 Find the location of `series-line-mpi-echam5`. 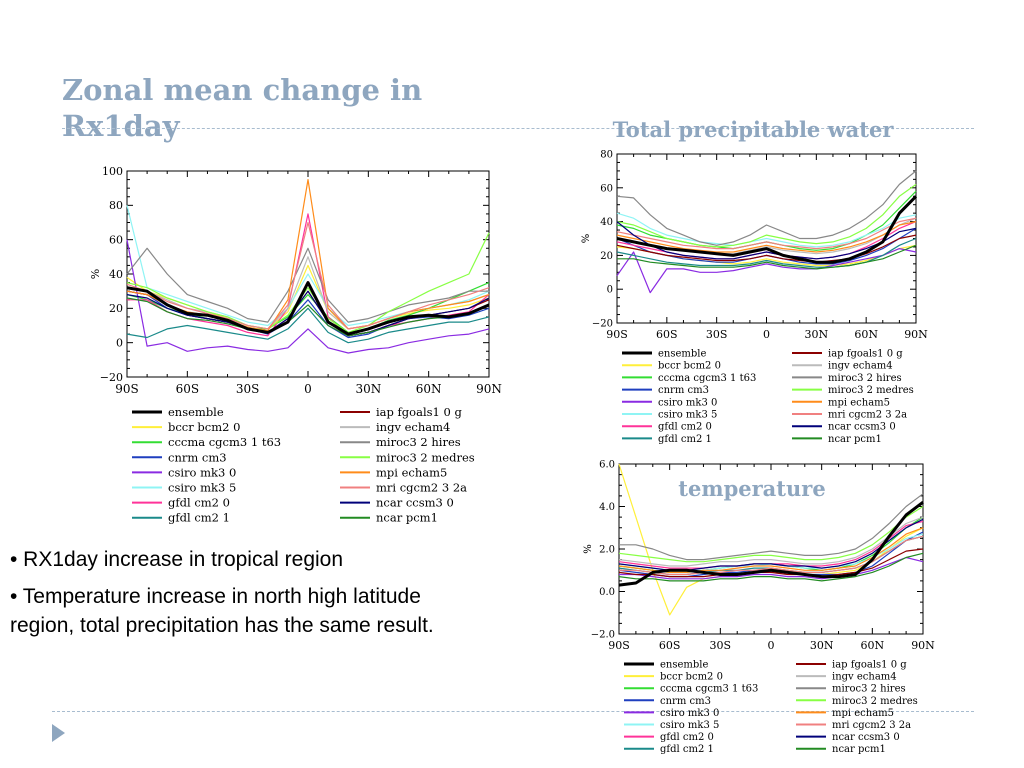

series-line-mpi-echam5 is located at coordinates (308, 255).